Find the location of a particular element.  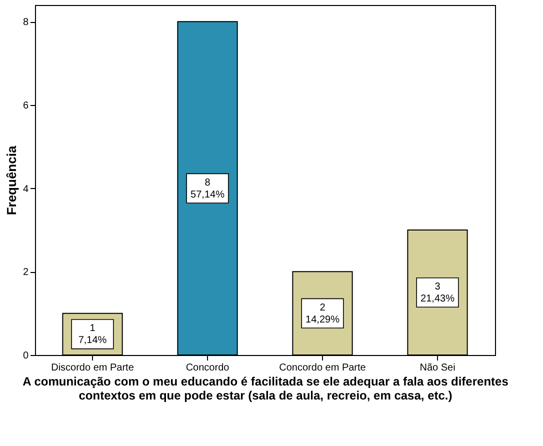

x-tick-label: Concordo is located at coordinates (208, 368).